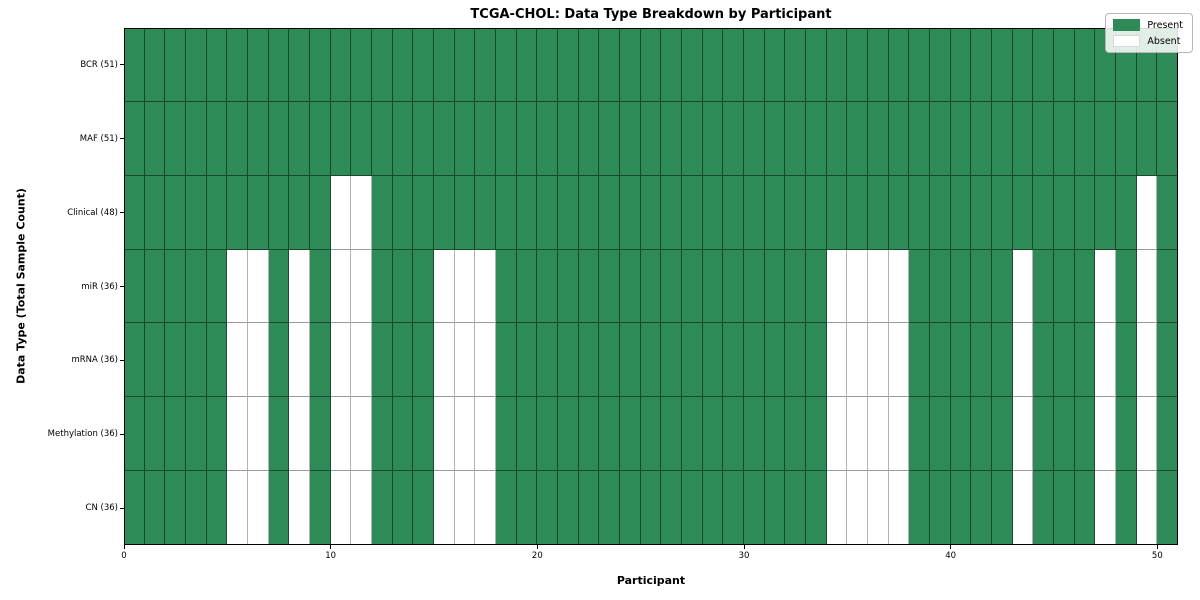  I want to click on absent-swatch-icon, so click(1127, 41).